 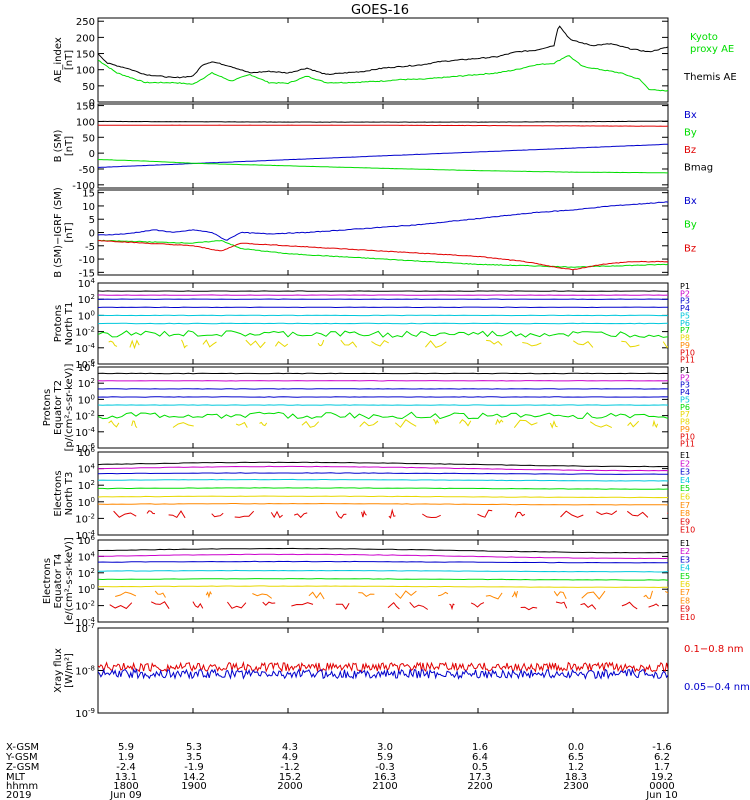 I want to click on legend-entry: E1, so click(x=685, y=543).